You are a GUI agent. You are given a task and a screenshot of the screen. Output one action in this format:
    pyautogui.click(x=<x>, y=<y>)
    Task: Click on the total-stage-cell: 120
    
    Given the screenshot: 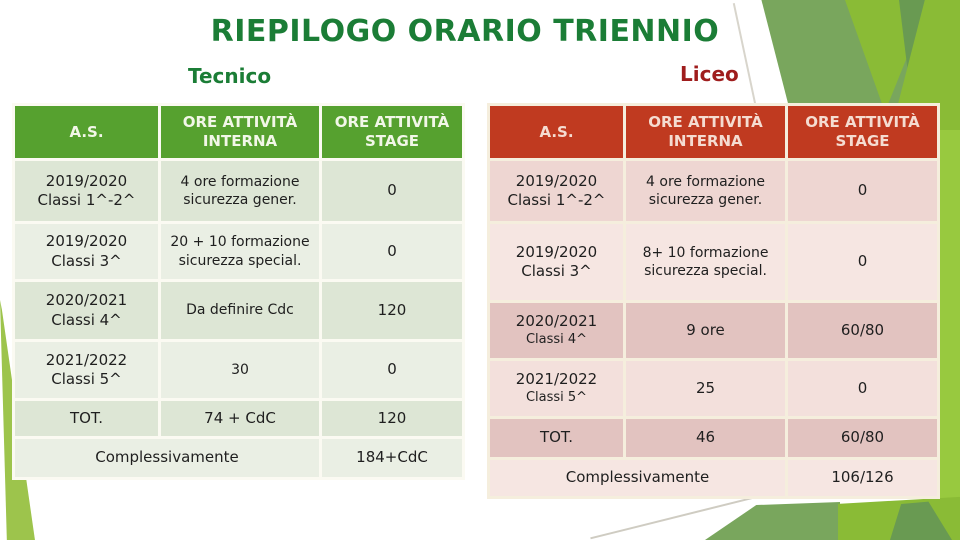 What is the action you would take?
    pyautogui.click(x=392, y=418)
    